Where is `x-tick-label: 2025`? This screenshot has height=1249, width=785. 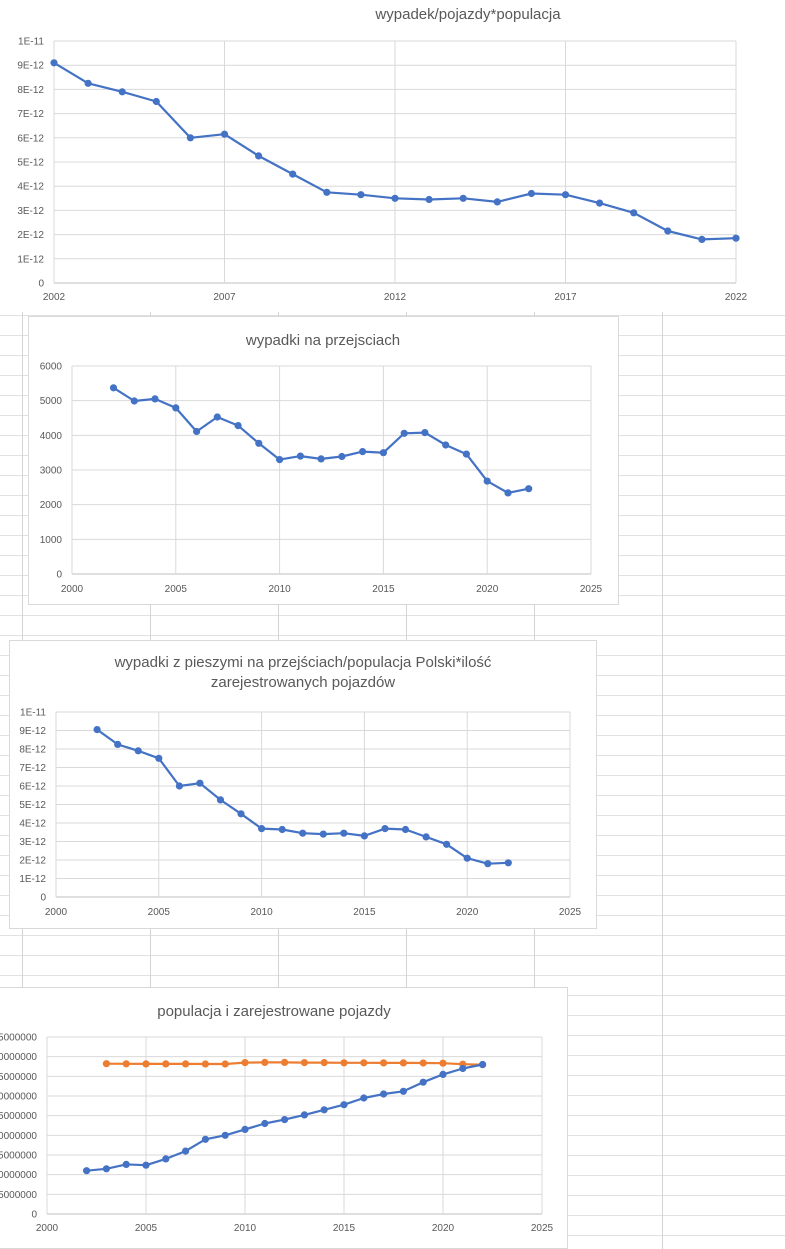
x-tick-label: 2025 is located at coordinates (591, 589).